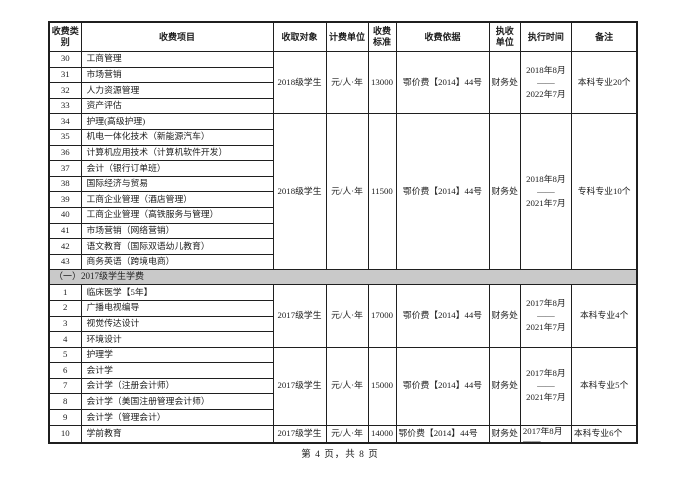 The height and width of the screenshot is (480, 680). What do you see at coordinates (65, 75) in the screenshot?
I see `fee-number: 31` at bounding box center [65, 75].